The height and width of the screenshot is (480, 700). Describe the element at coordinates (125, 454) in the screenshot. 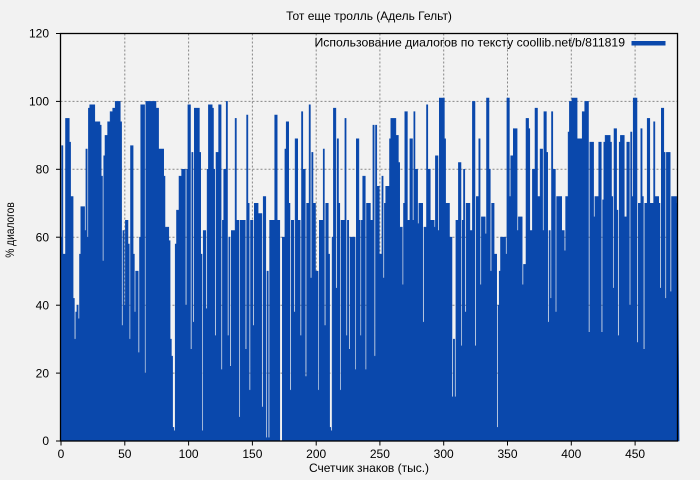

I see `svg-text: 50` at that location.